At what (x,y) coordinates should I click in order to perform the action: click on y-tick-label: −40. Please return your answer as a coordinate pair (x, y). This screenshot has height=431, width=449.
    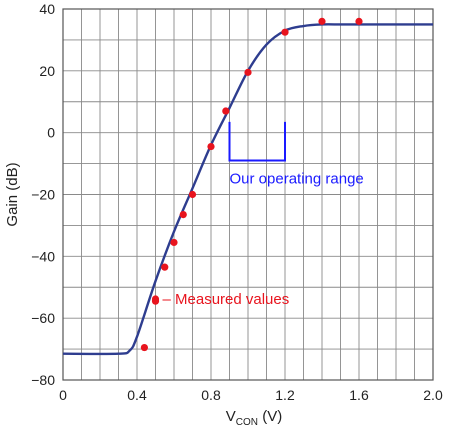
    Looking at the image, I should click on (43, 256).